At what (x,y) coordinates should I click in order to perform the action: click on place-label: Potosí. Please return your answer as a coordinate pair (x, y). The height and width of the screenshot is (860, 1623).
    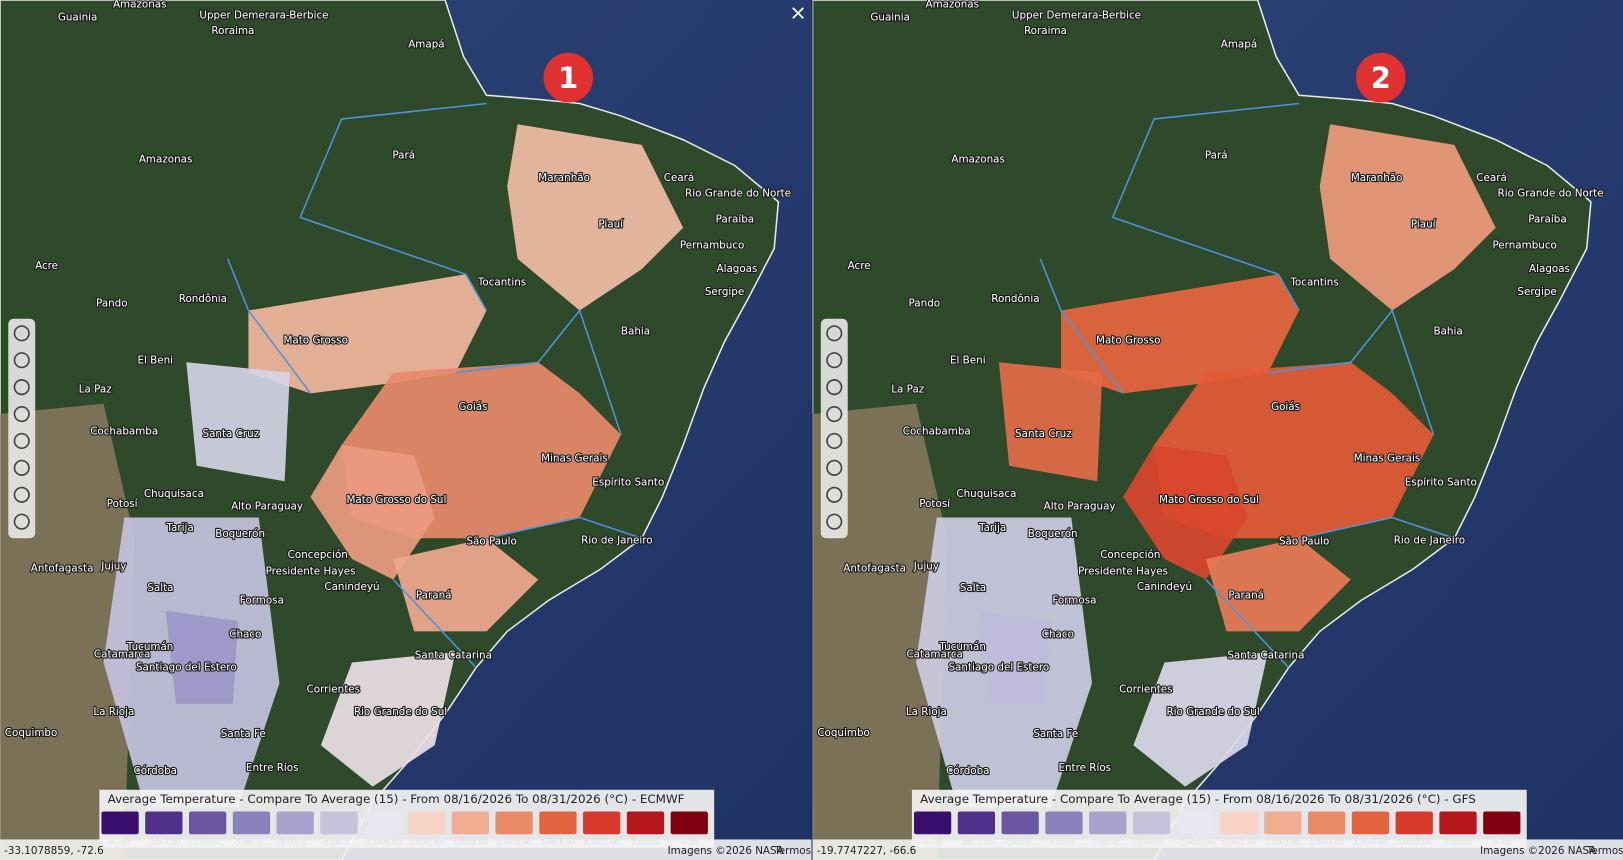
    Looking at the image, I should click on (935, 504).